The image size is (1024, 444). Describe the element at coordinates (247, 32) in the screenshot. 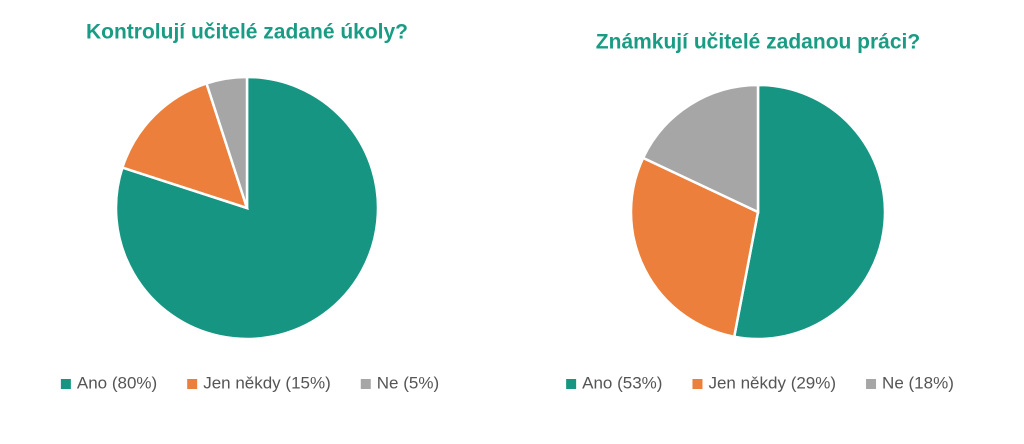

I see `chart-title: Kontrolují učitelé zadané úkoly?` at that location.